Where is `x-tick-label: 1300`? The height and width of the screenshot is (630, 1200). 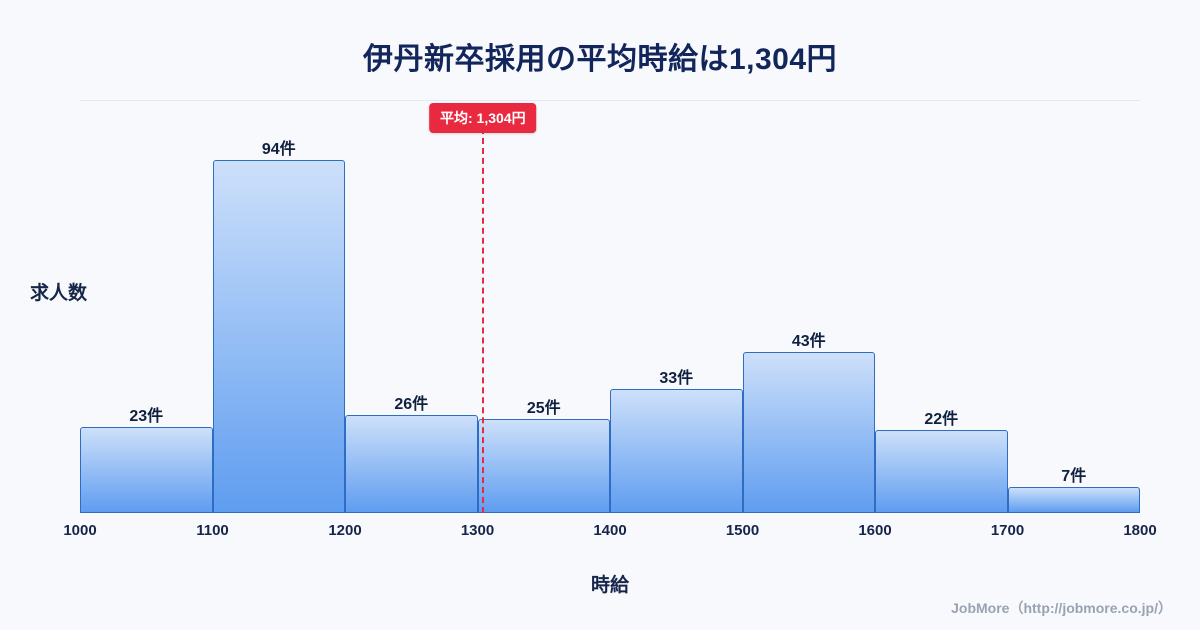
x-tick-label: 1300 is located at coordinates (477, 530).